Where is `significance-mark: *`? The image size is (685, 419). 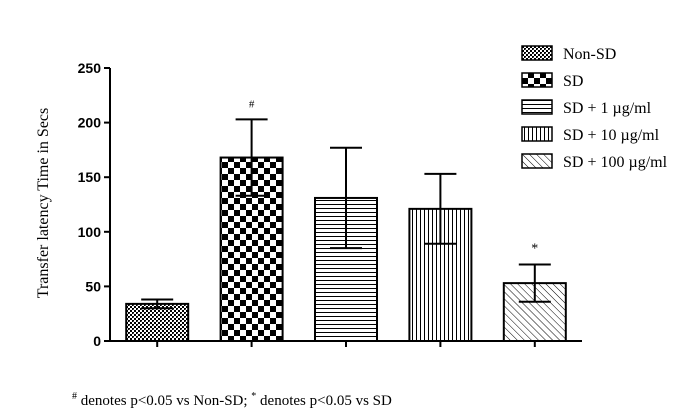 significance-mark: * is located at coordinates (534, 249).